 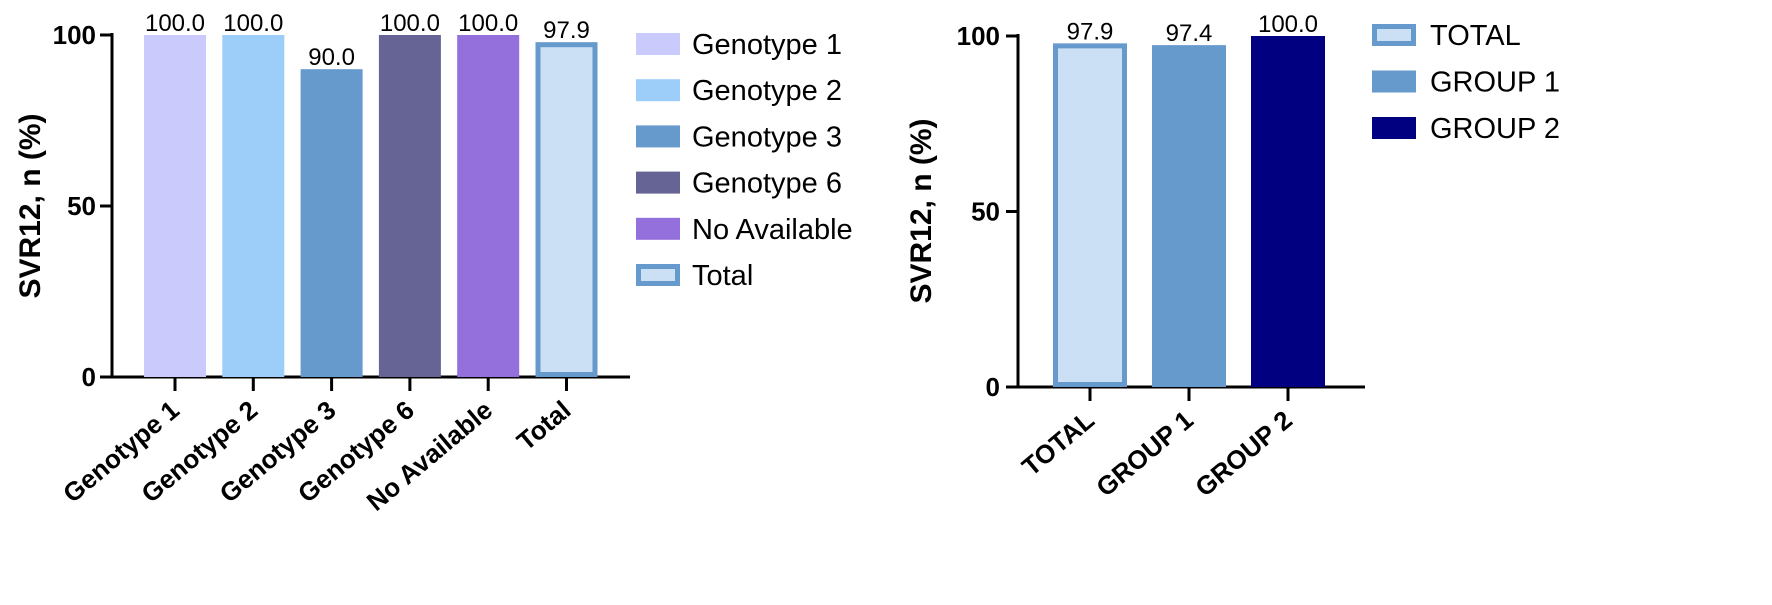 I want to click on x-tick-label: GROUP 1, so click(x=1144, y=454).